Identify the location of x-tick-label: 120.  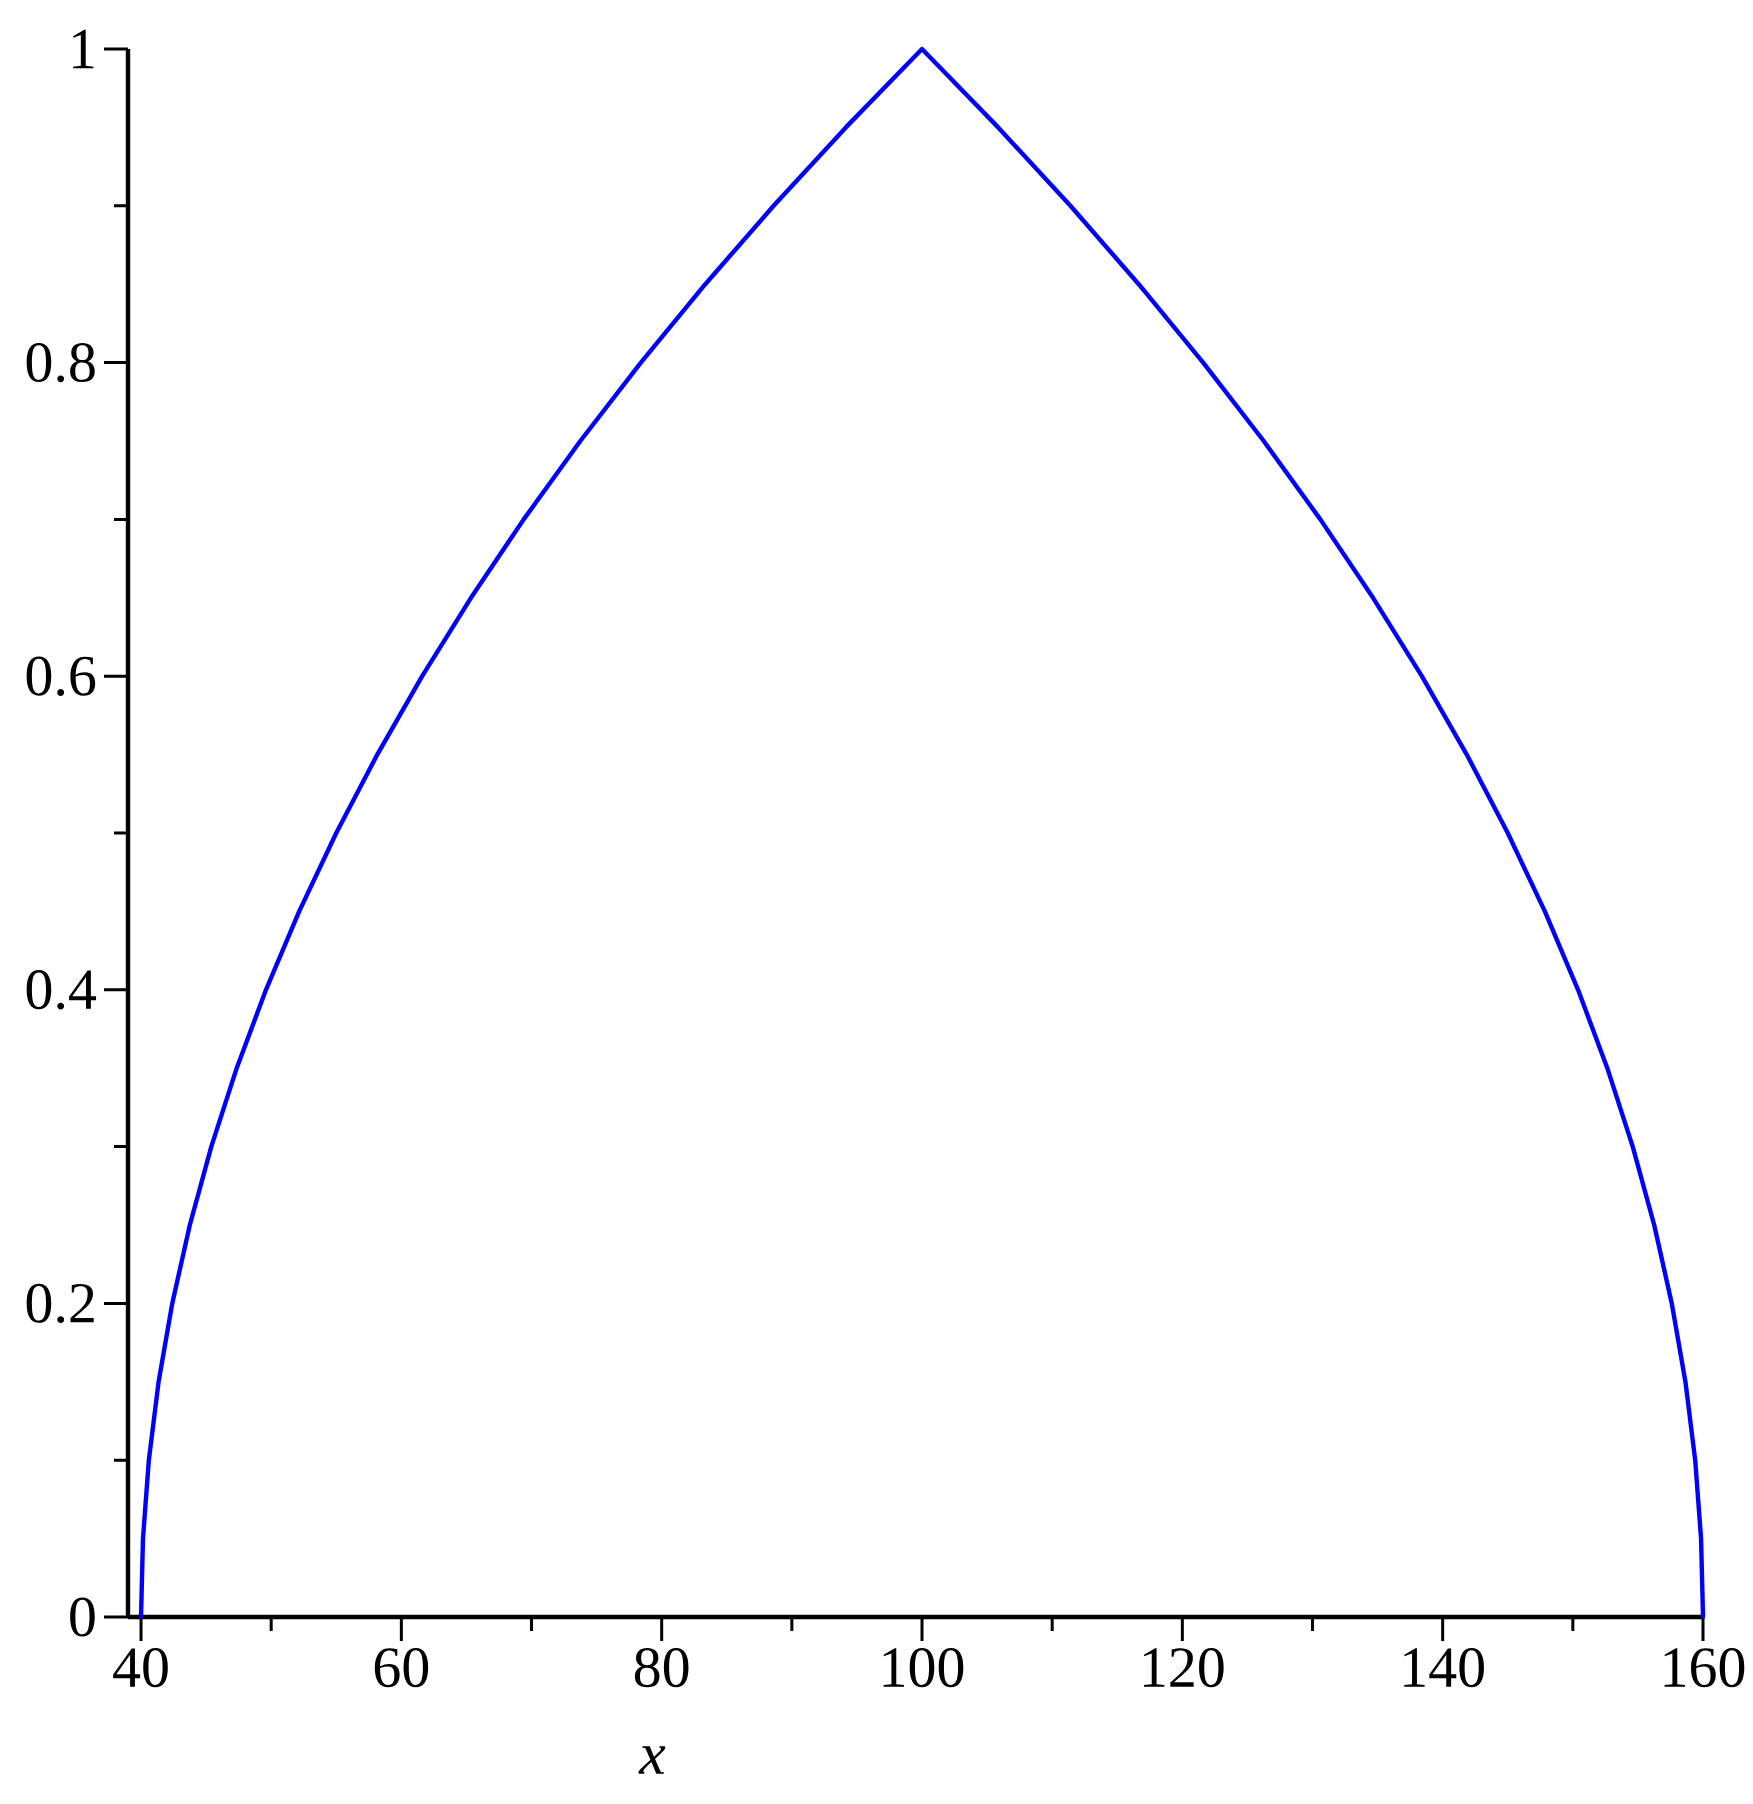
(1183, 1668).